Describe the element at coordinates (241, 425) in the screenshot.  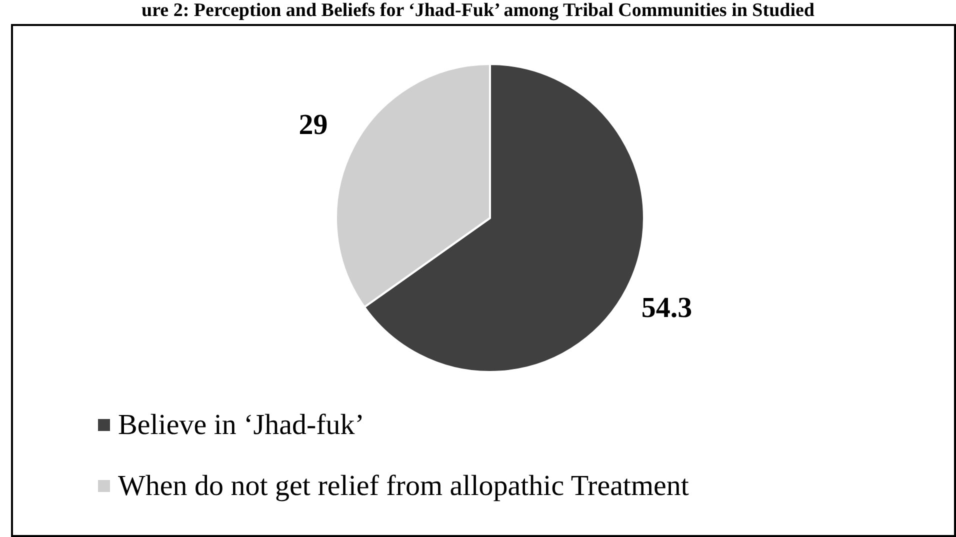
I see `legend-label: Believe in ‘Jhad-fuk’` at that location.